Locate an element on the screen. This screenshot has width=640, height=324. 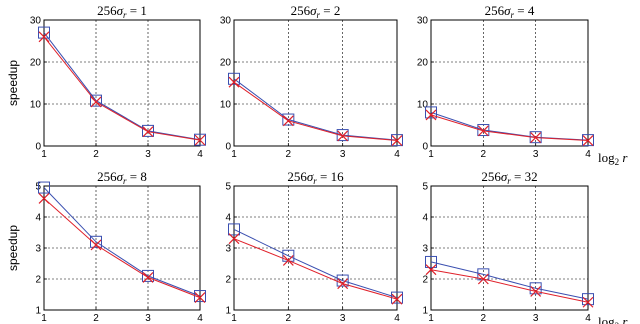
panel-title: 256σr = 2 is located at coordinates (316, 11).